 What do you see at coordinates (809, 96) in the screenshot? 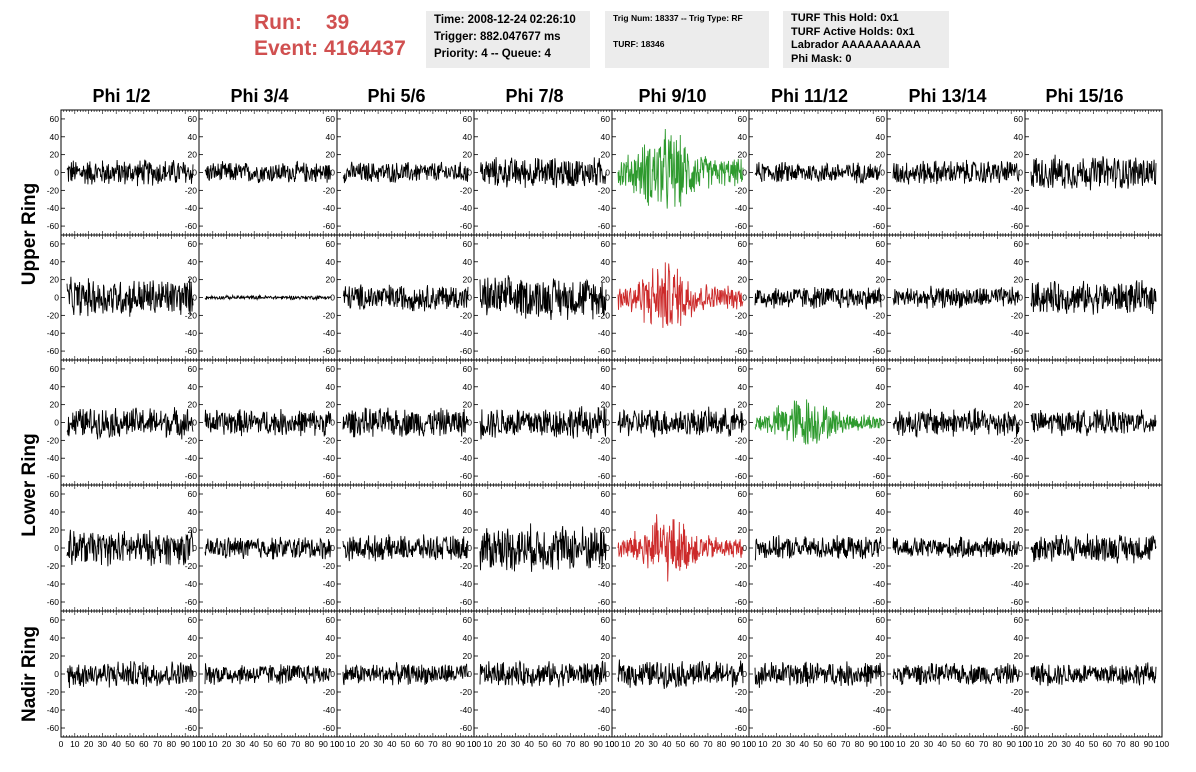
I see `col-header-phi-11-12: Phi 11/12` at bounding box center [809, 96].